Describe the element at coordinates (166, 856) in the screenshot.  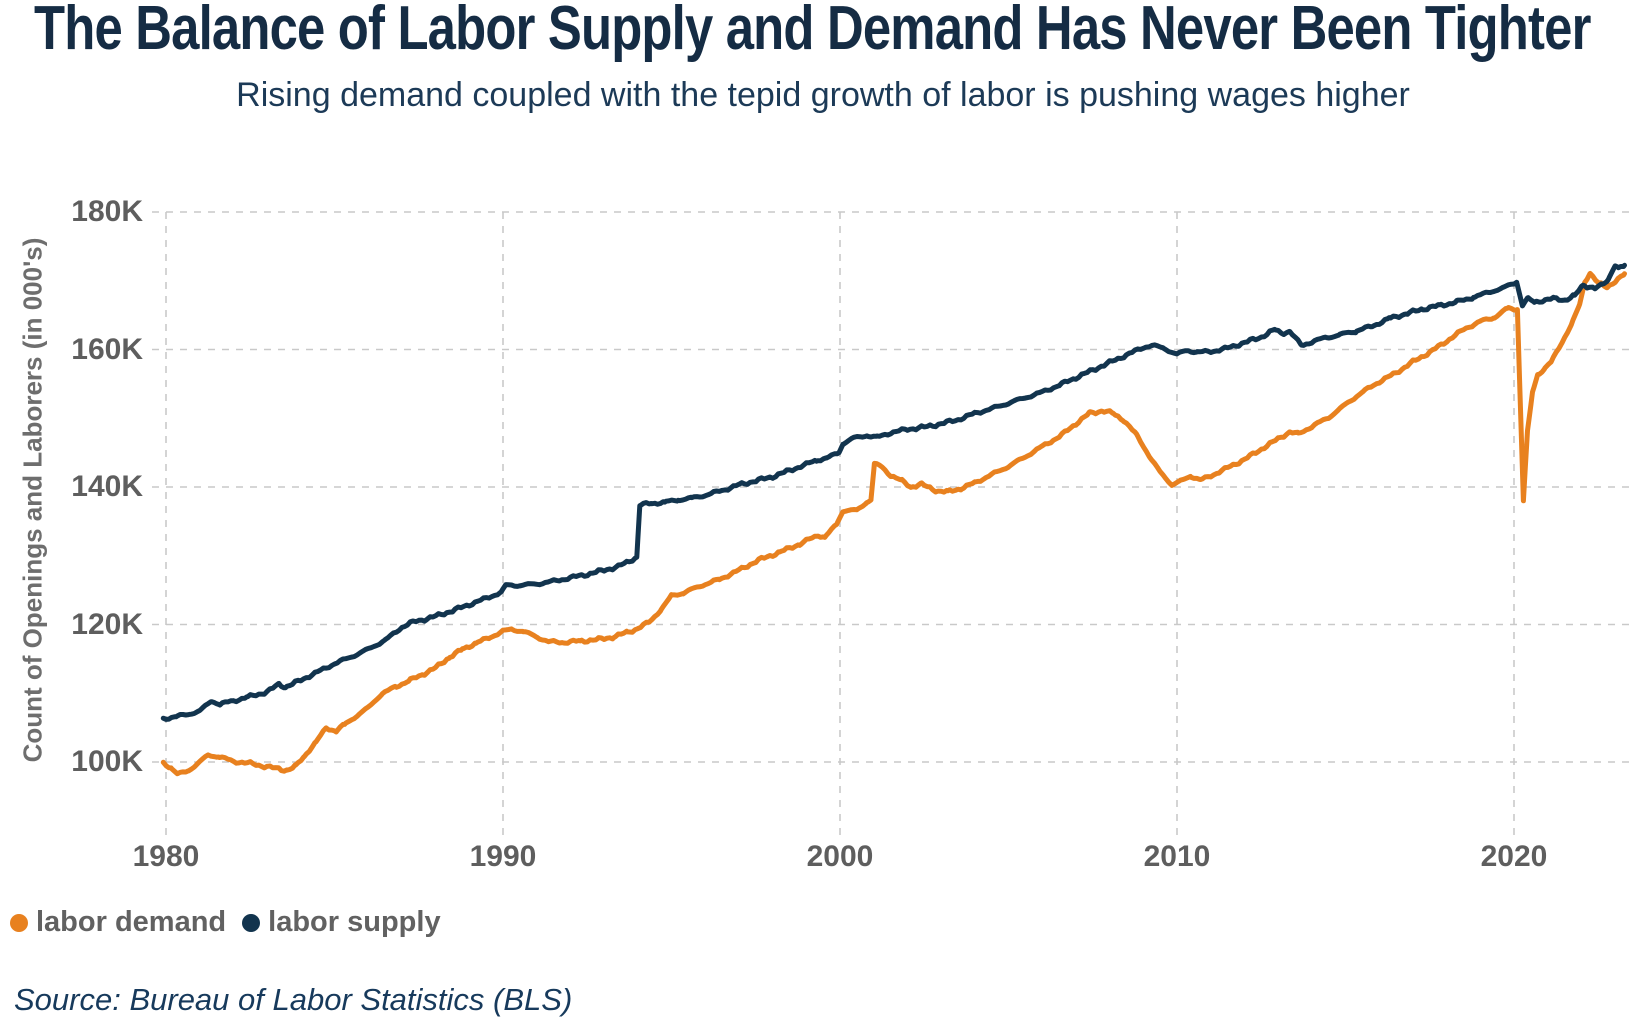
I see `x-tick-label: 1980` at that location.